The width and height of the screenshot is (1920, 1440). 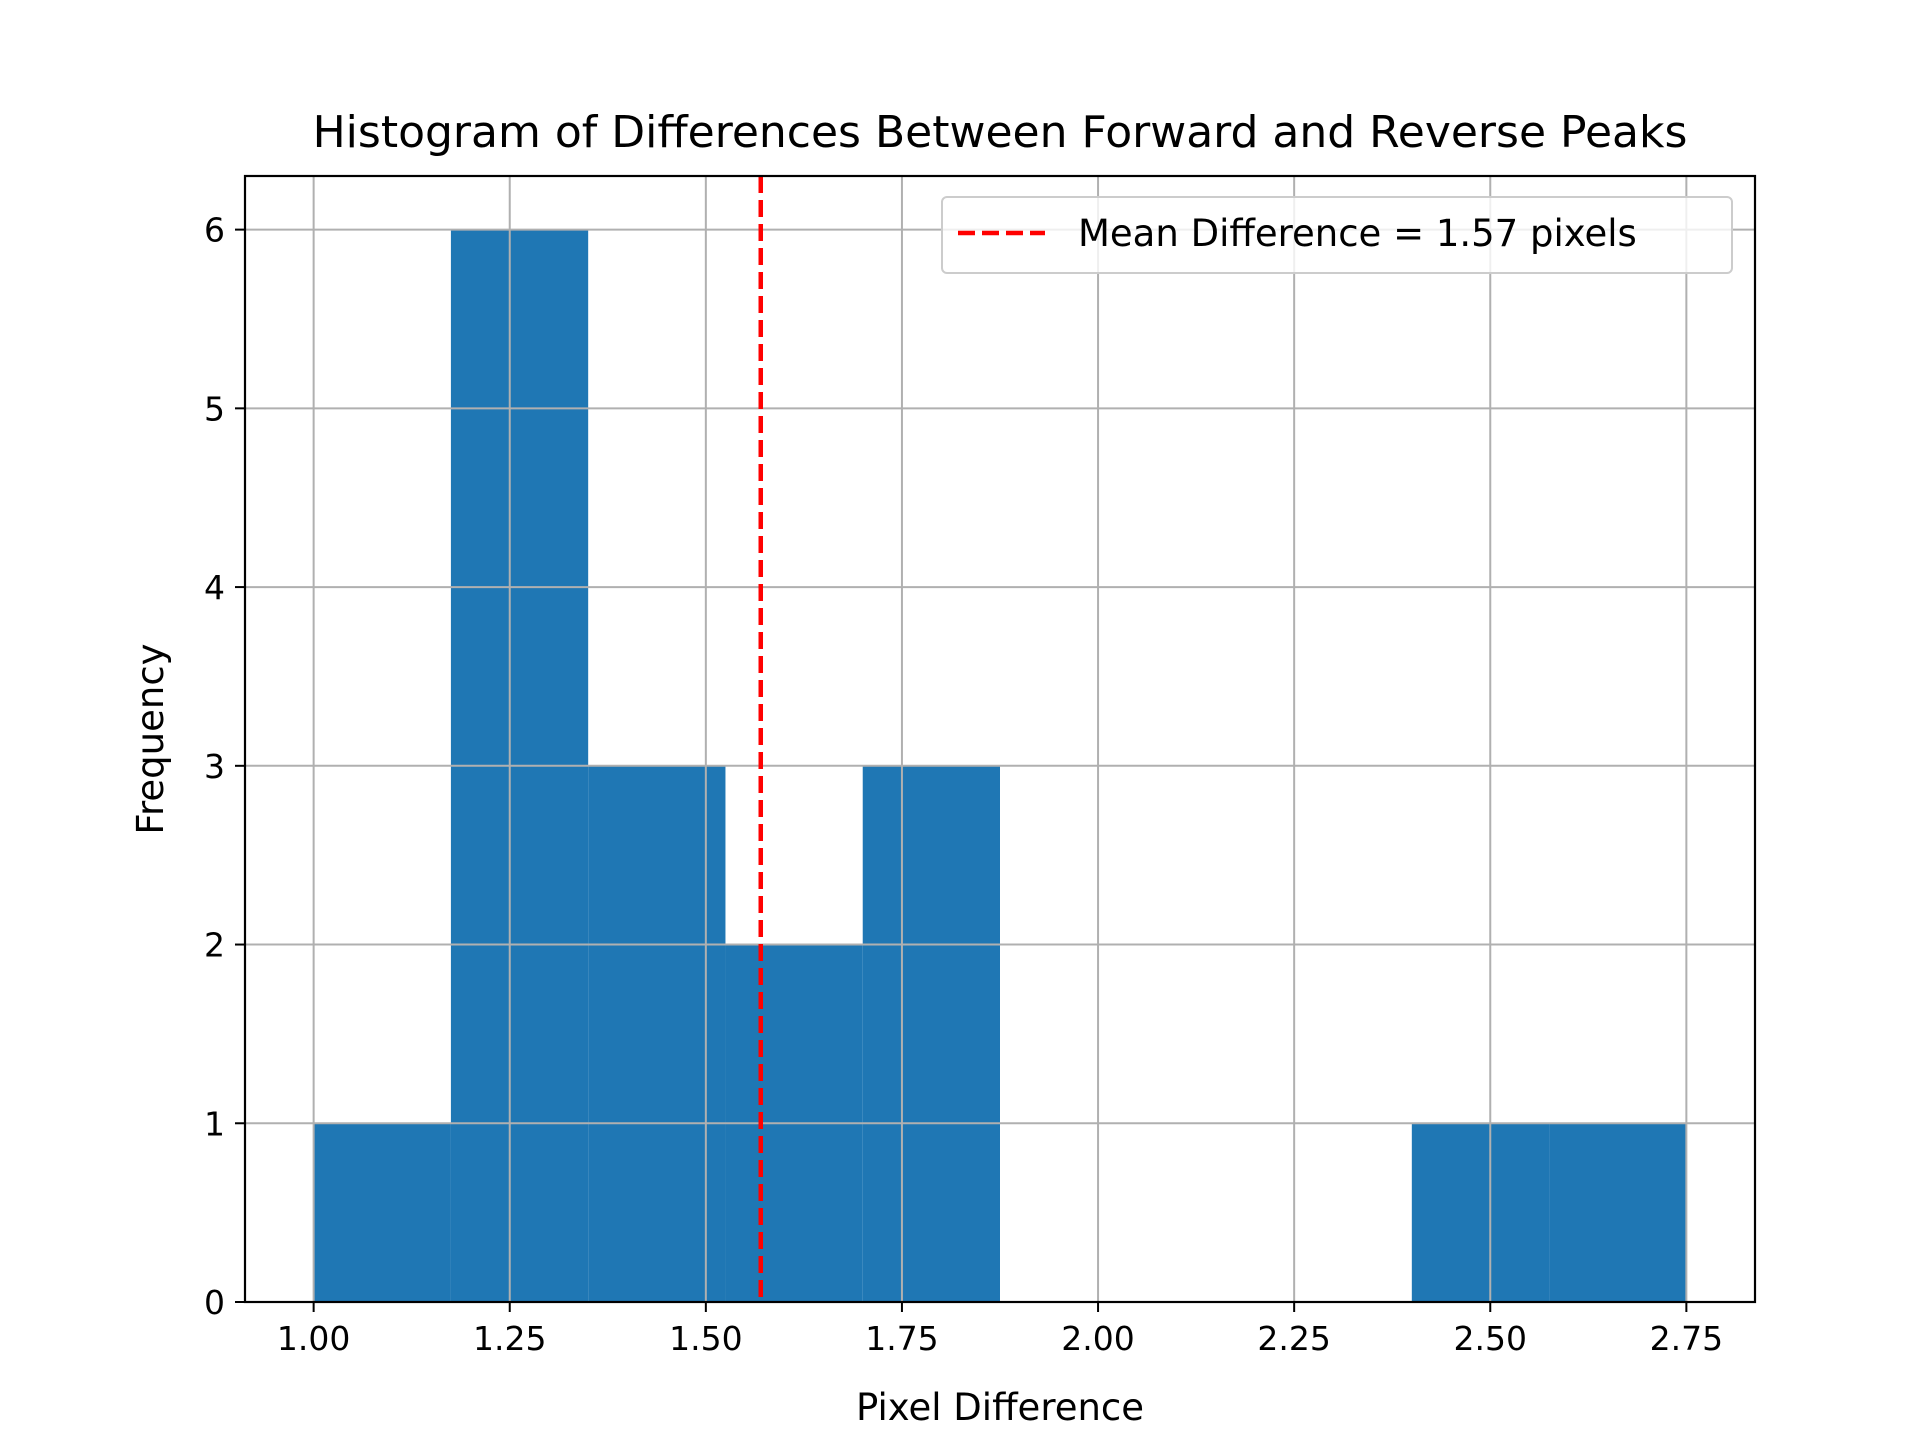 I want to click on x-tick-label-5: 2.00, so click(x=1097, y=1338).